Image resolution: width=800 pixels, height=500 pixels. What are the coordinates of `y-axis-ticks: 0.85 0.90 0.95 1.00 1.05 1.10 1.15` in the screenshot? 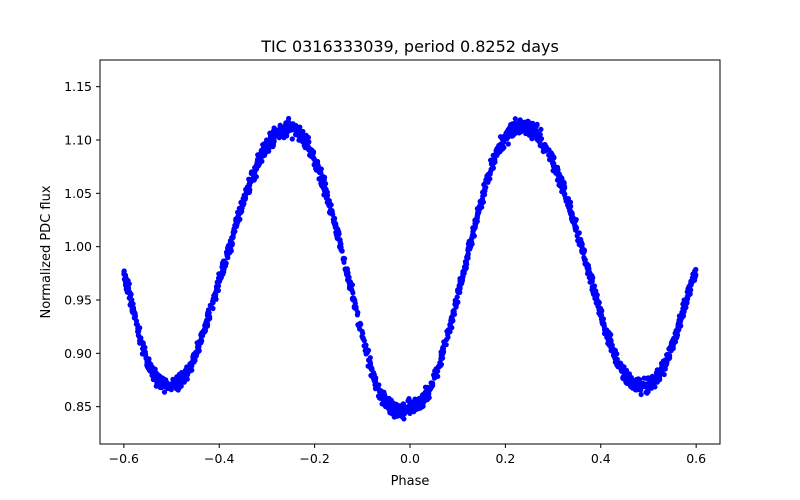 It's located at (82, 246).